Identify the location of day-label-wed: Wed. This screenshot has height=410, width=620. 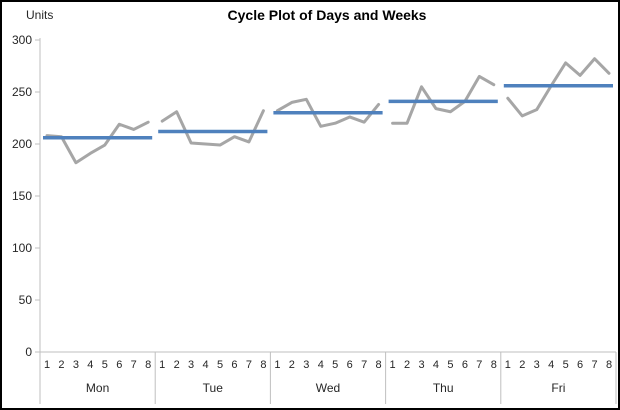
(328, 388).